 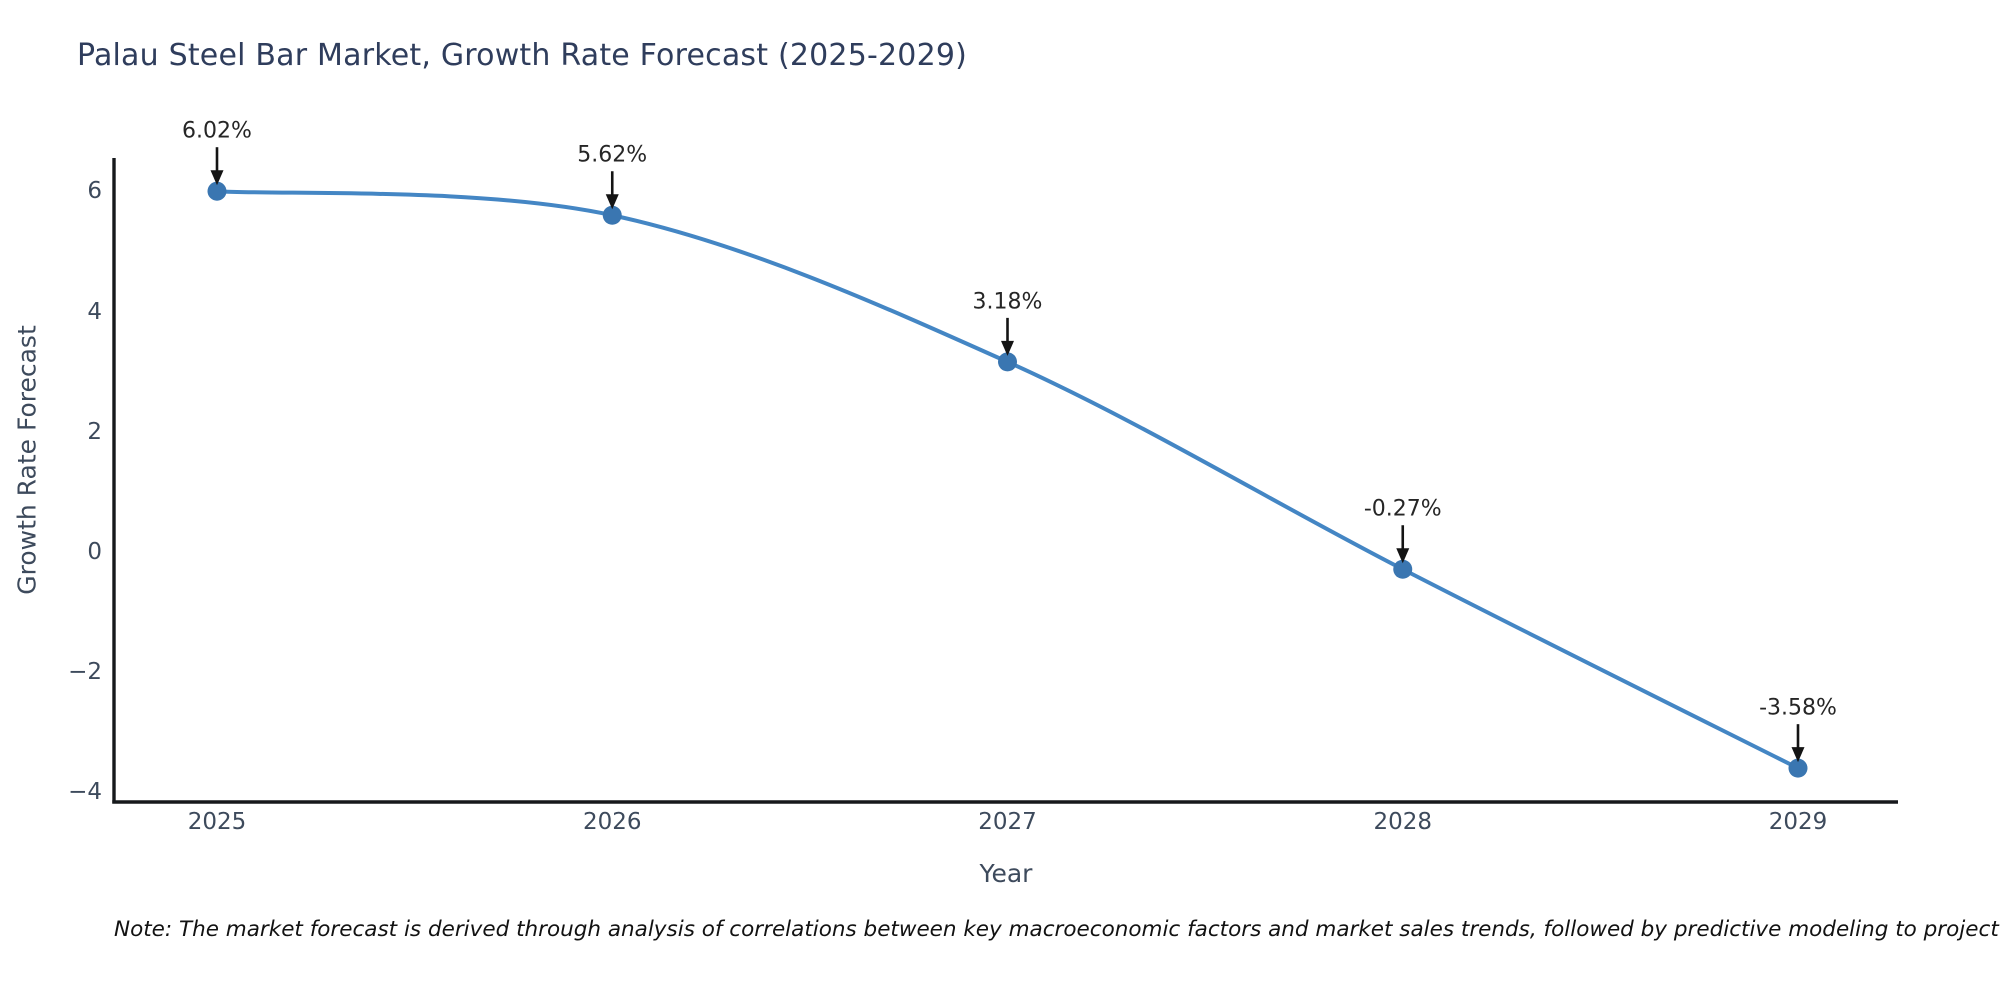 What do you see at coordinates (94, 191) in the screenshot?
I see `y-tick-label: 6` at bounding box center [94, 191].